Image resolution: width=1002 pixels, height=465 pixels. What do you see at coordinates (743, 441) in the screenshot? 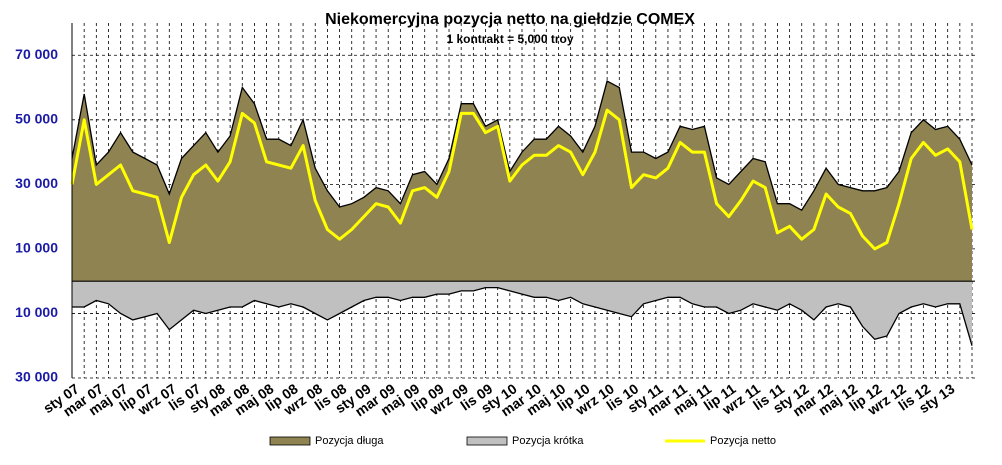
I see `legend-label: Pozycja netto` at bounding box center [743, 441].